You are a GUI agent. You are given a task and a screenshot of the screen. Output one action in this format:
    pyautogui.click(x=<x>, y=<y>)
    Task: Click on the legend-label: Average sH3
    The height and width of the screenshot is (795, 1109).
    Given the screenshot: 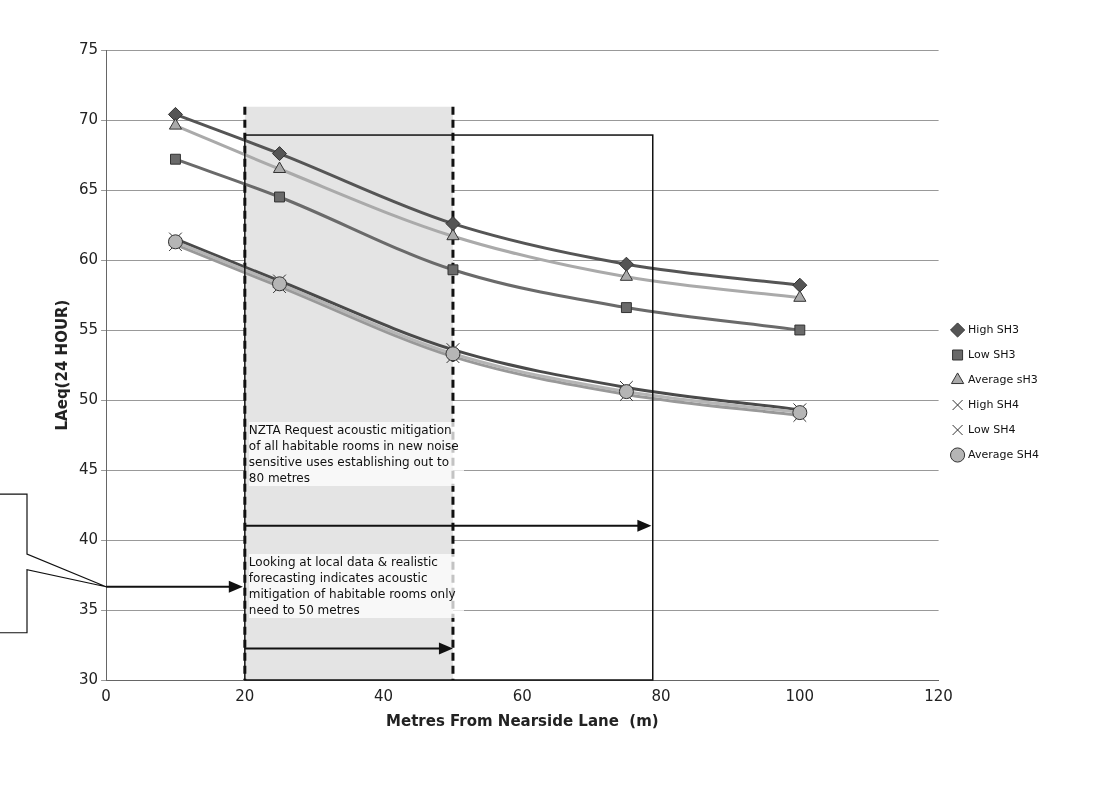 What is the action you would take?
    pyautogui.click(x=1003, y=379)
    